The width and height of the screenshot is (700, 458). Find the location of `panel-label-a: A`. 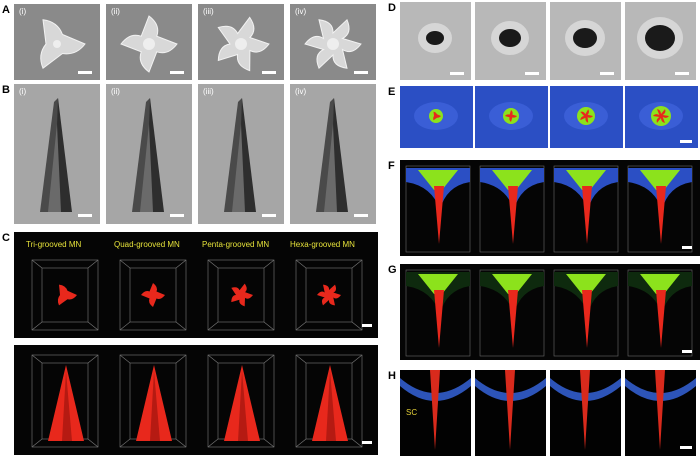

panel-label-a: A is located at coordinates (6, 10).